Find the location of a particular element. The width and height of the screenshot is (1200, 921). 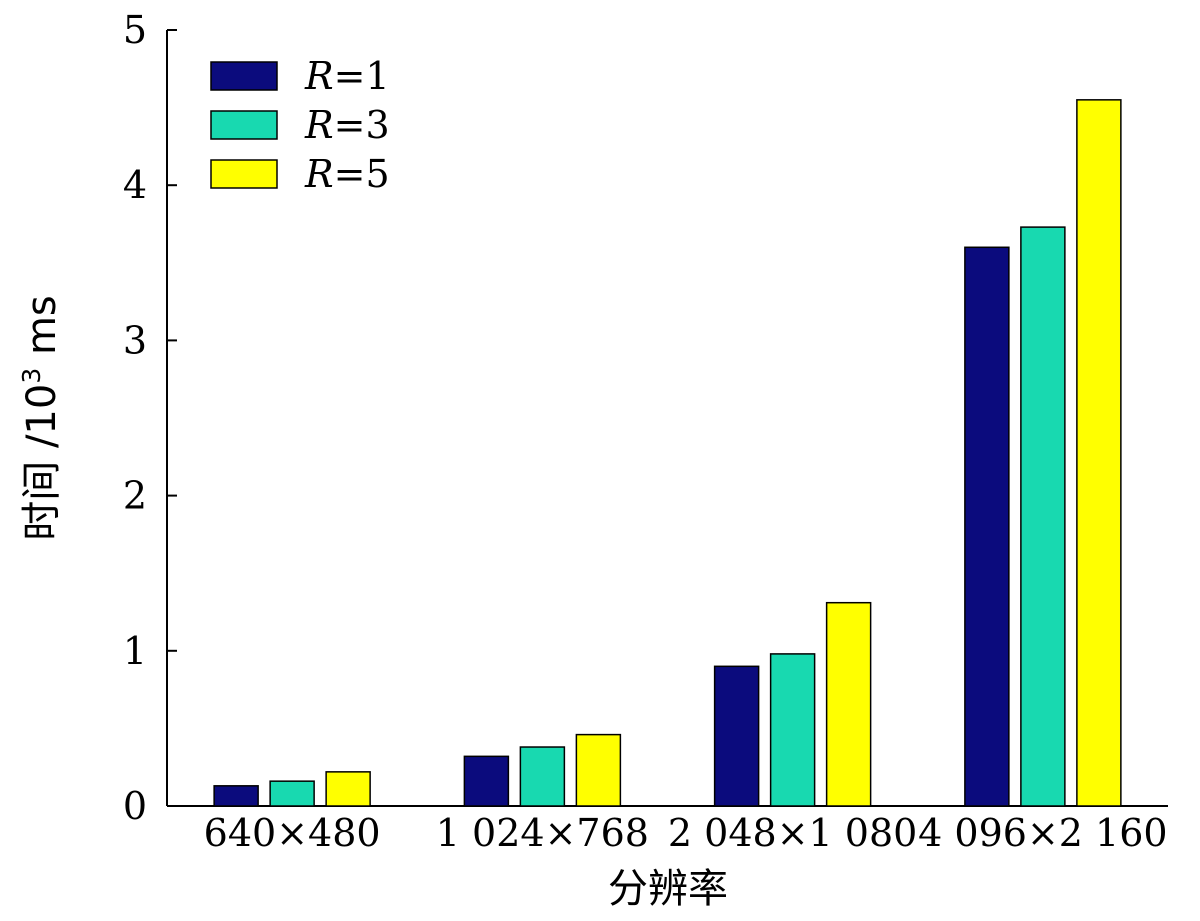

legend-label: R=1 is located at coordinates (347, 76).